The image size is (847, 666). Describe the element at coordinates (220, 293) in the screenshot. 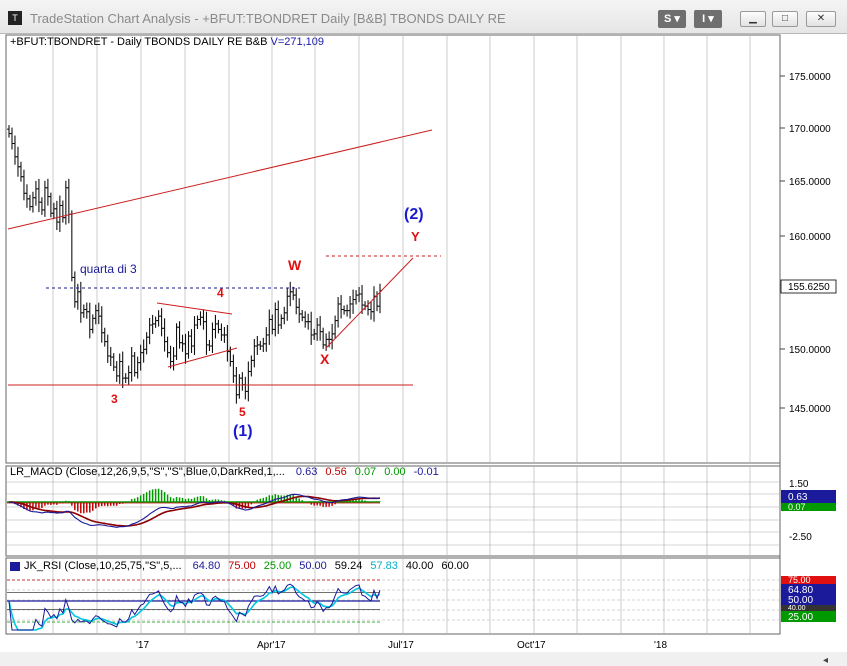

I see `wave-4-label: 4` at that location.